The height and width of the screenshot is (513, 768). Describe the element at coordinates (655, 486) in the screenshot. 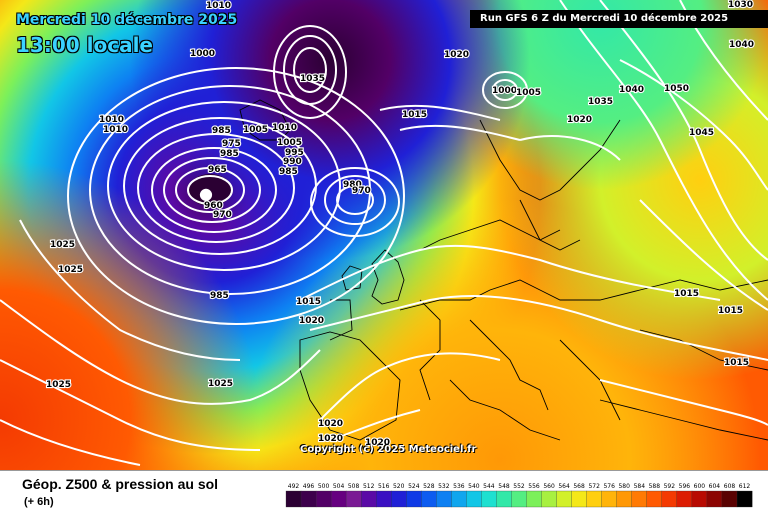

I see `legend-tick-label: 588` at that location.